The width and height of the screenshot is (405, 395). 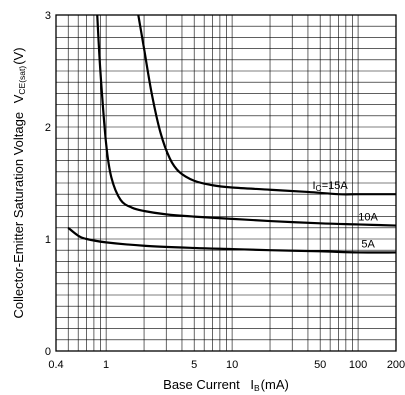 I want to click on curve-ic-5a, so click(x=232, y=240).